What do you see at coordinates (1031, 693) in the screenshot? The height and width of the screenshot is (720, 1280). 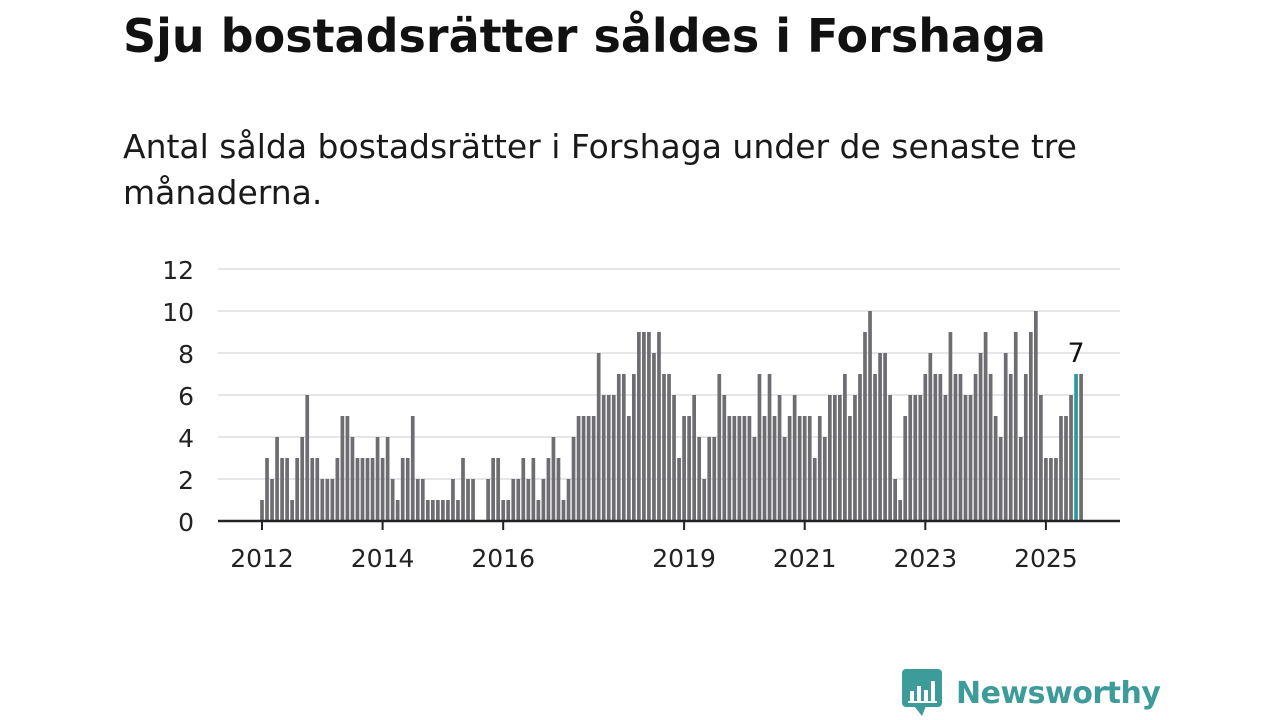 I see `newsworthy-logo: Newsworthy` at bounding box center [1031, 693].